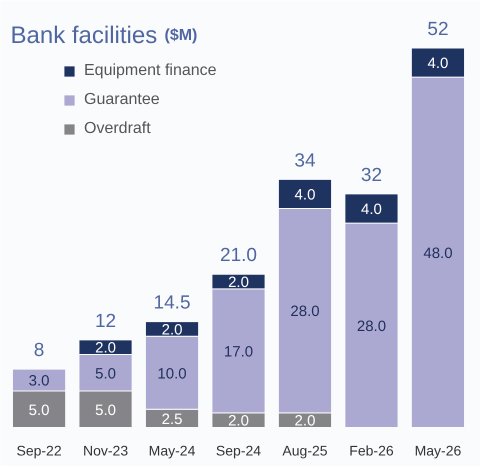 The width and height of the screenshot is (480, 466). What do you see at coordinates (438, 29) in the screenshot?
I see `total-label: 52` at bounding box center [438, 29].